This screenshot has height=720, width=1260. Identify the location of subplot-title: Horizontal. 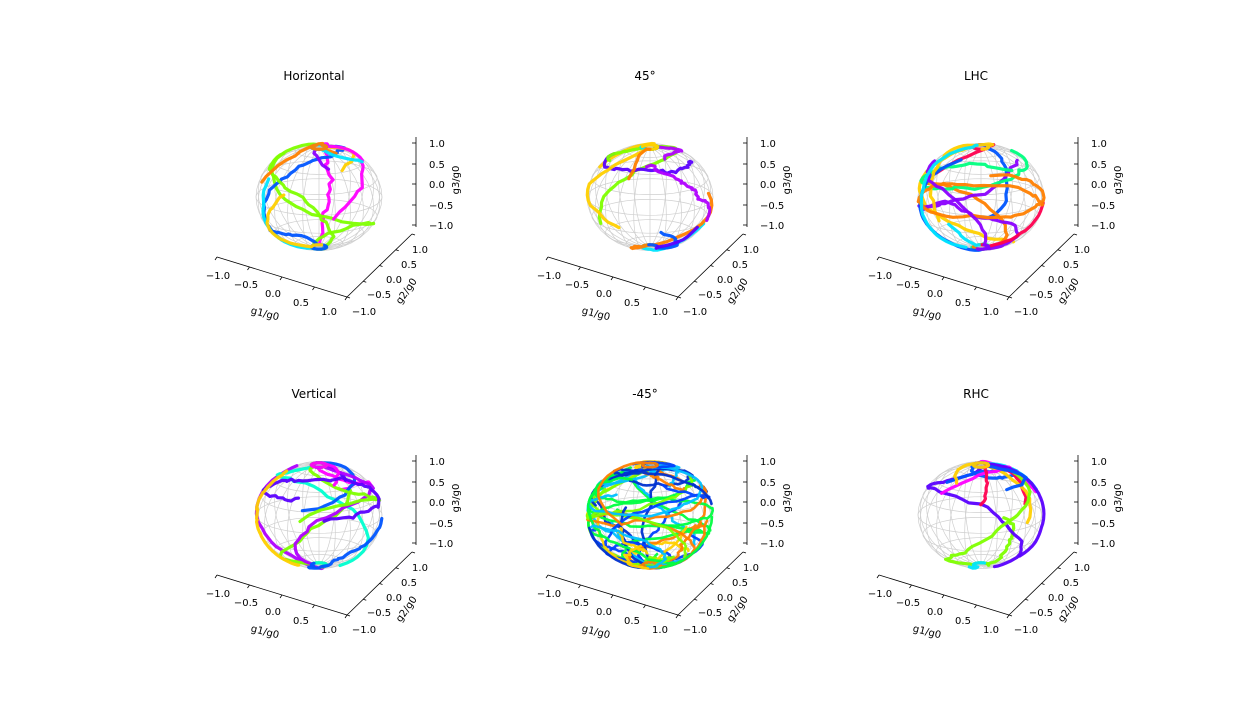
(313, 76).